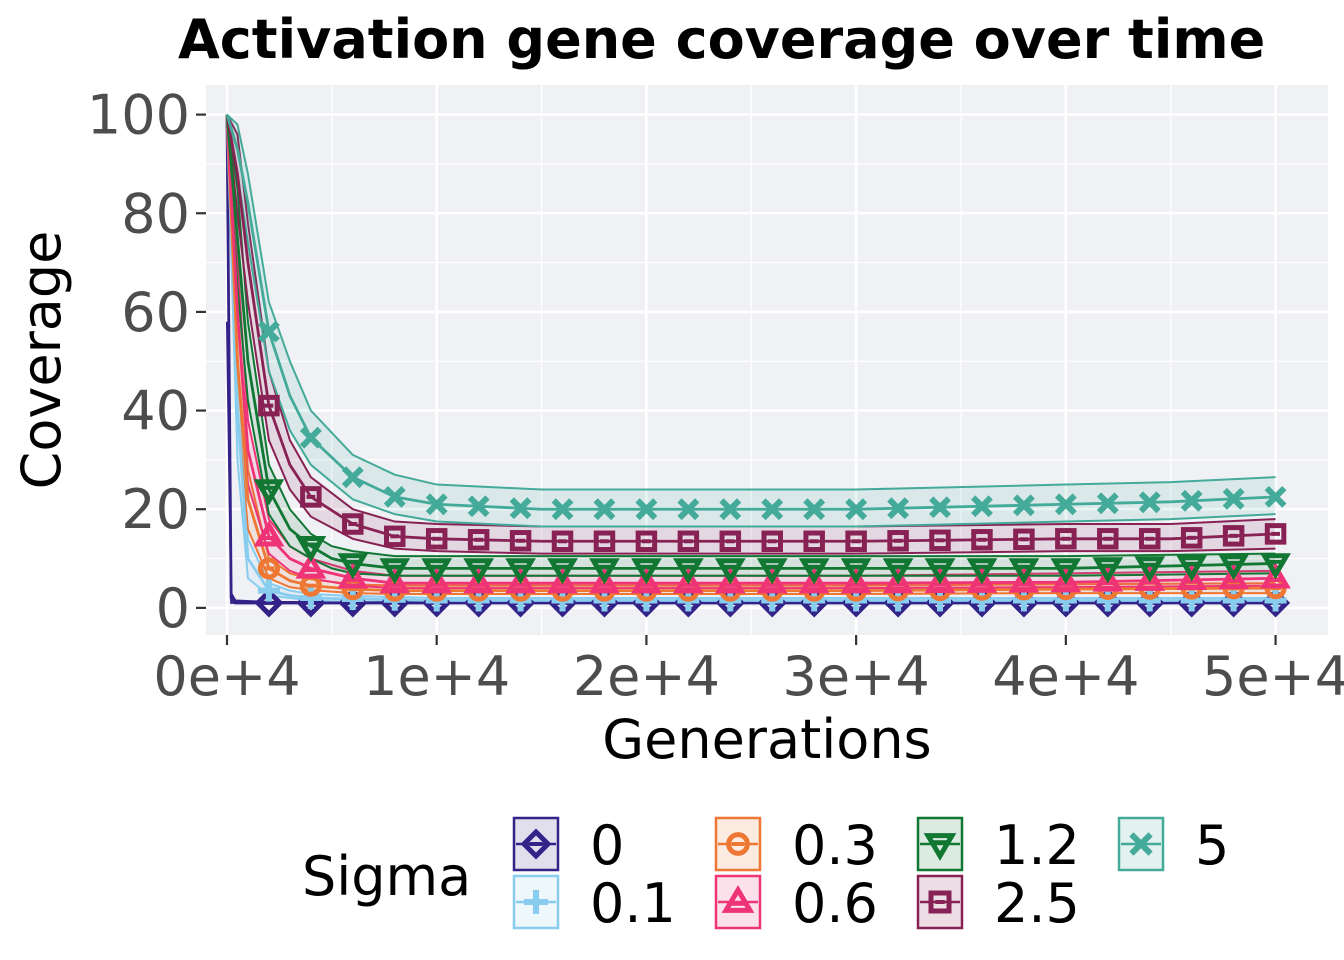  I want to click on legend-item-sigma-0.3: 0.3, so click(796, 845).